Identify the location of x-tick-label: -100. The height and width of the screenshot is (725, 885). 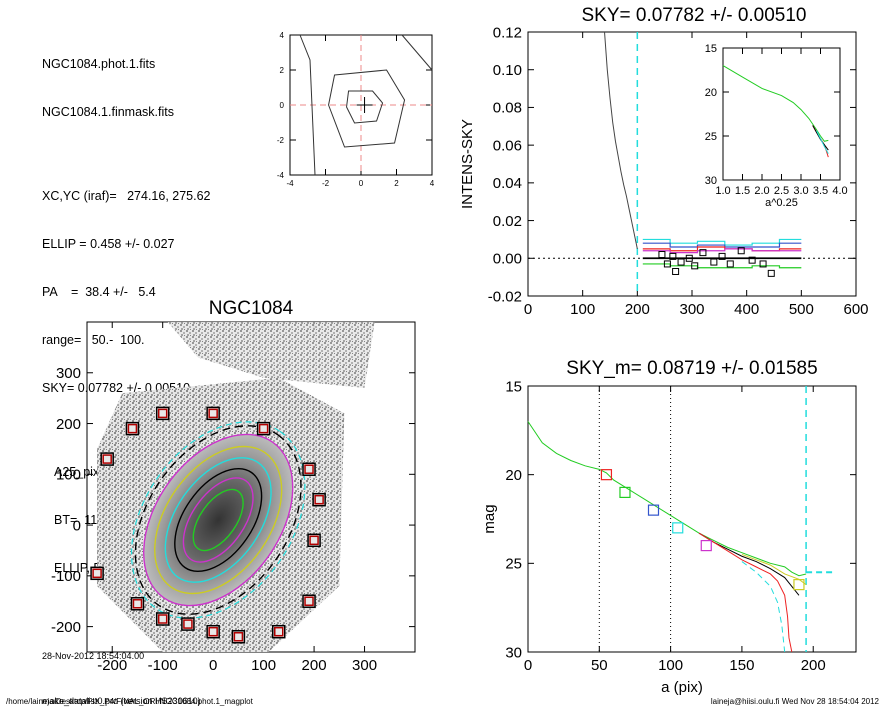
(163, 665).